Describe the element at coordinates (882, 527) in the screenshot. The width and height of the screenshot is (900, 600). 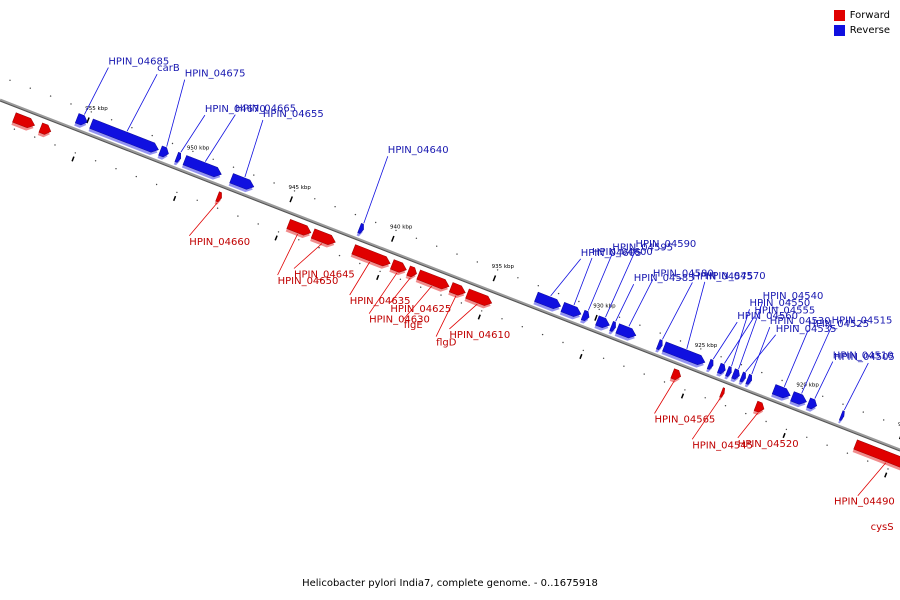
I see `gene-label: cysS` at that location.